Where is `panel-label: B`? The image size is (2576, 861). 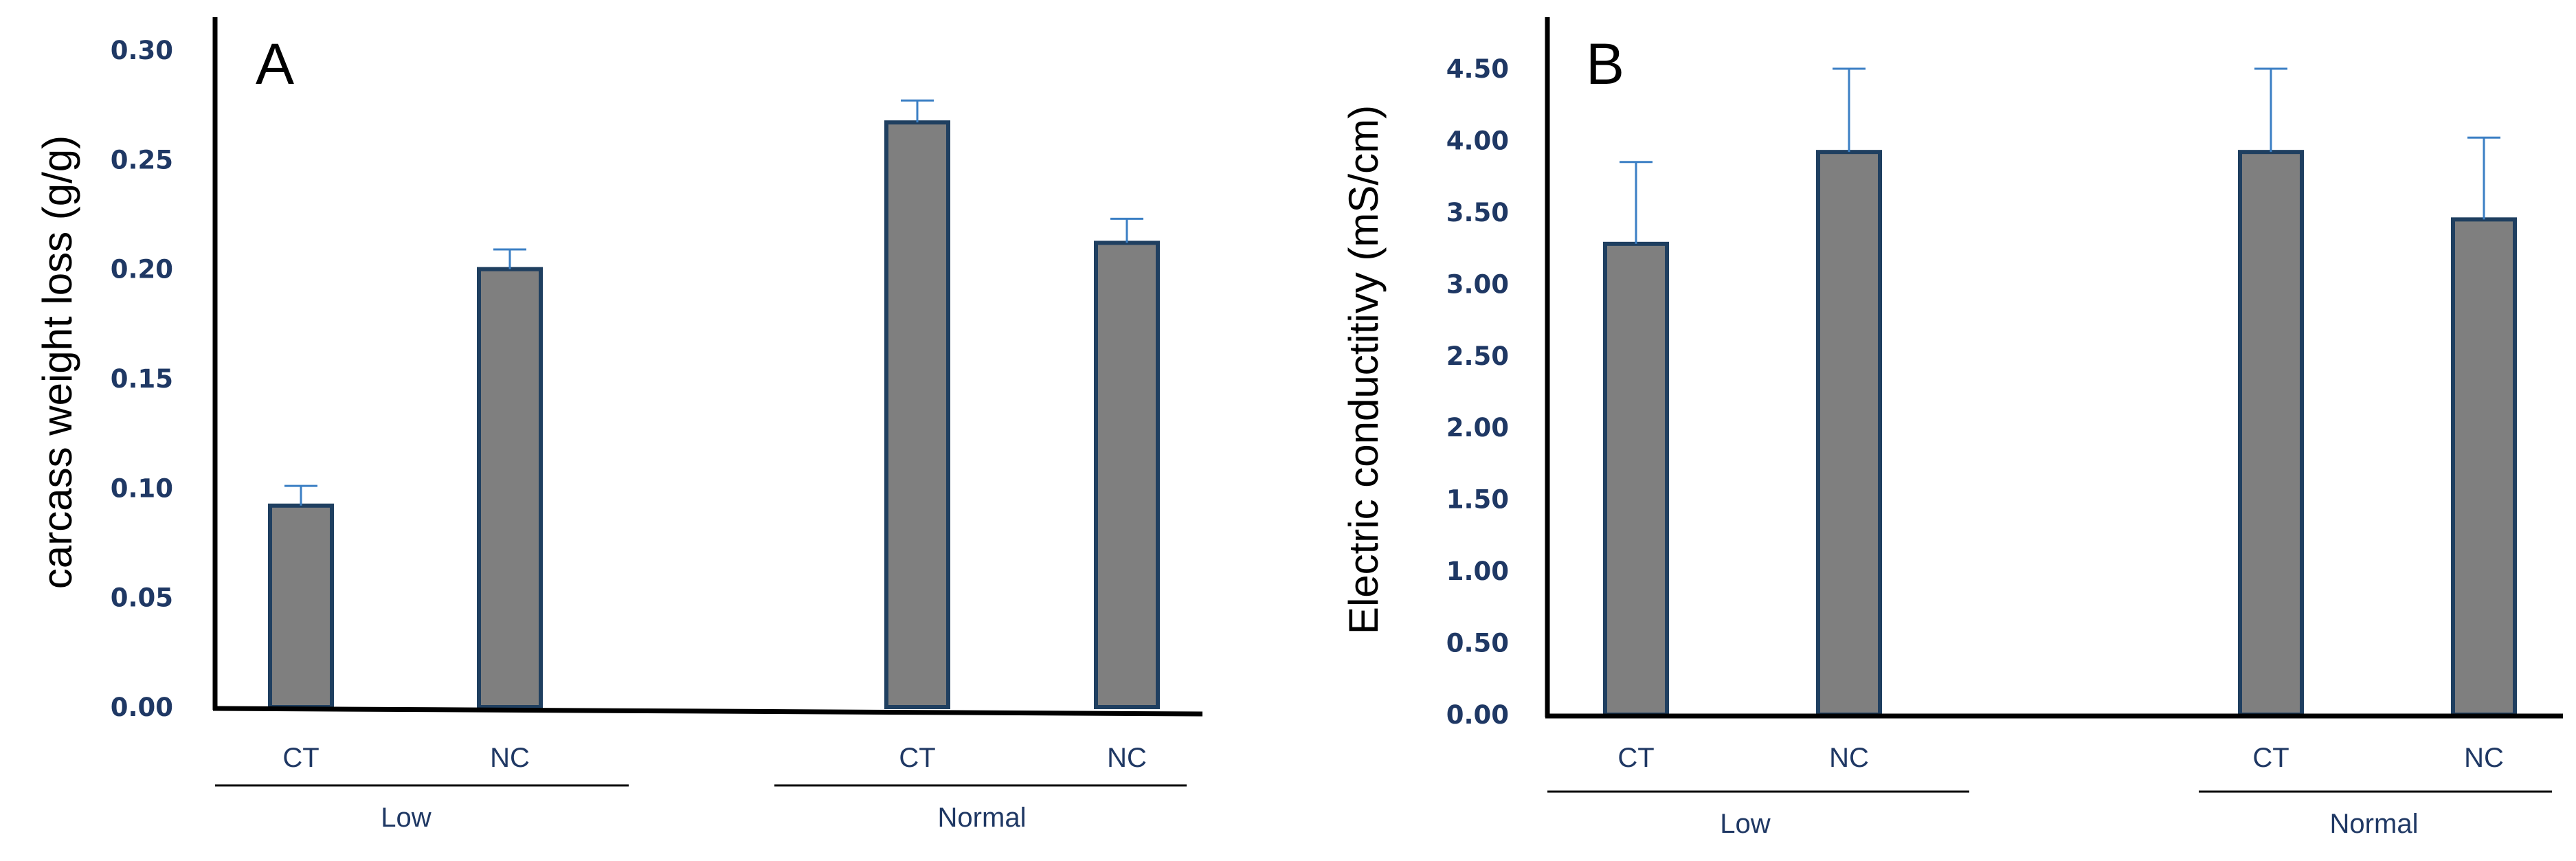 panel-label: B is located at coordinates (1605, 64).